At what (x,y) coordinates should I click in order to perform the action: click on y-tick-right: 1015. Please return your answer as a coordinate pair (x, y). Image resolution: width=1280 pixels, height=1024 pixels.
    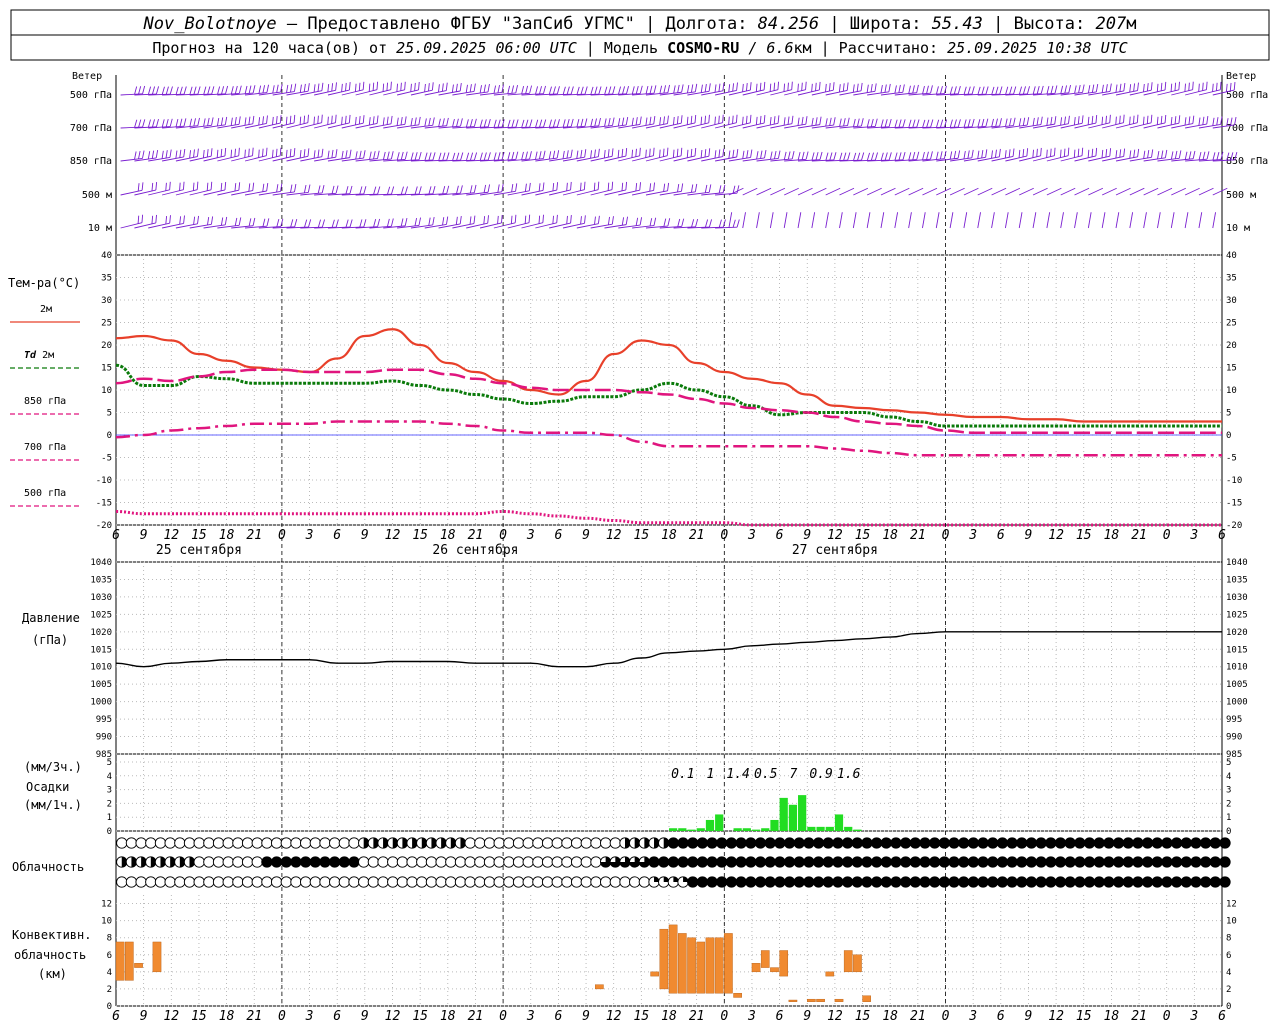
    Looking at the image, I should click on (1237, 650).